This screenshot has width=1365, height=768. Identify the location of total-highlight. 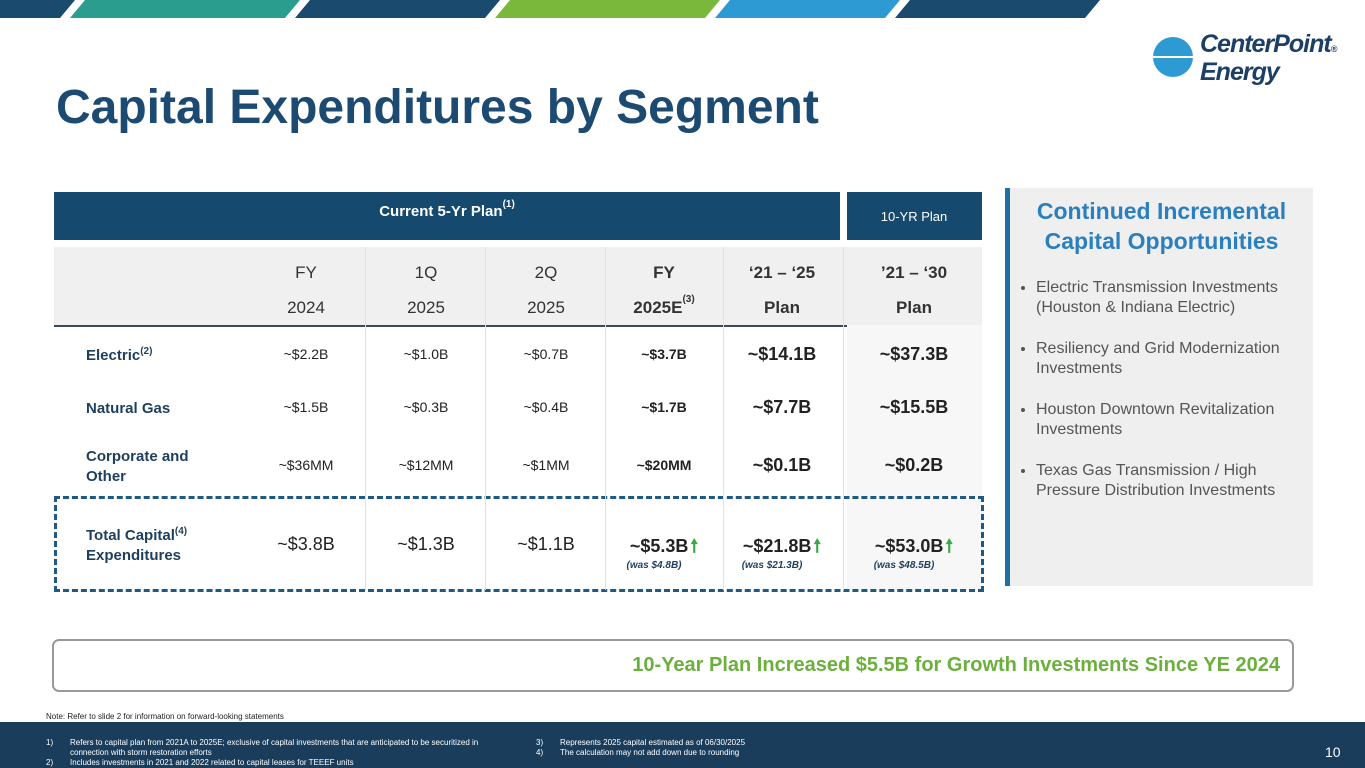
(519, 544).